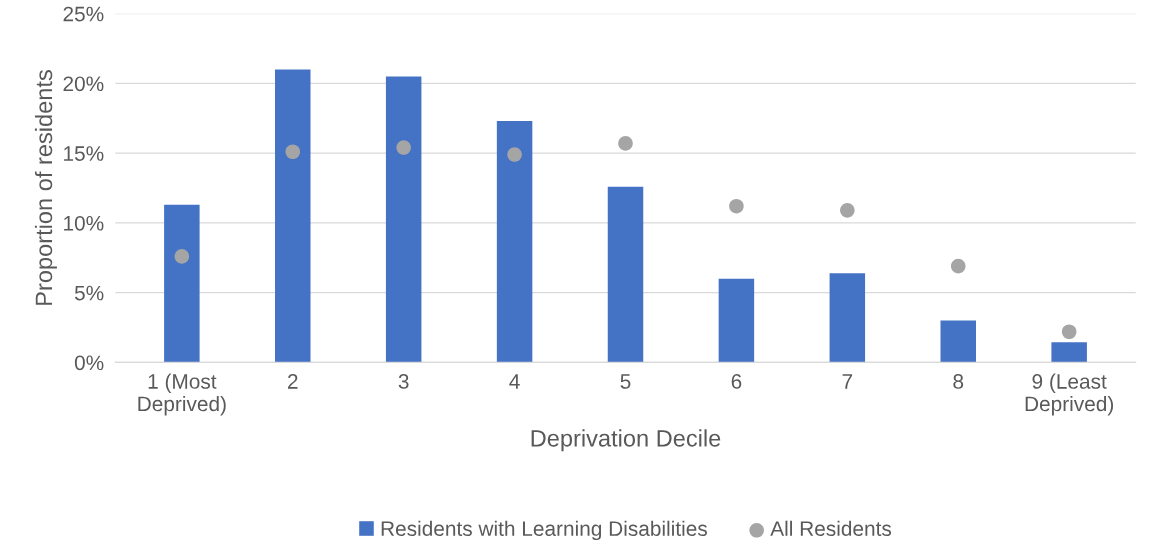 The height and width of the screenshot is (545, 1153). I want to click on legend-label: All Residents, so click(831, 528).